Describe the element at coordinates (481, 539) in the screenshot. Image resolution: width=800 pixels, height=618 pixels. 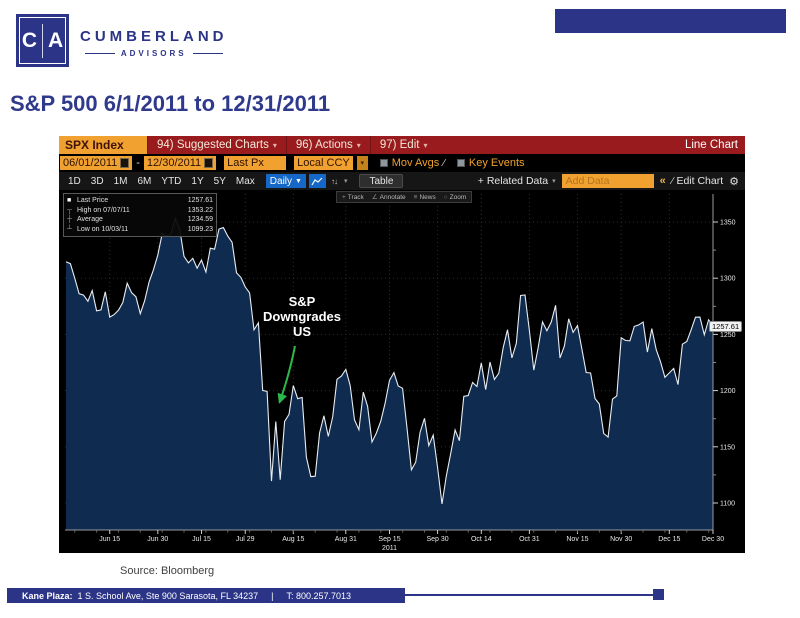
I see `svg-text: Oct 14` at that location.